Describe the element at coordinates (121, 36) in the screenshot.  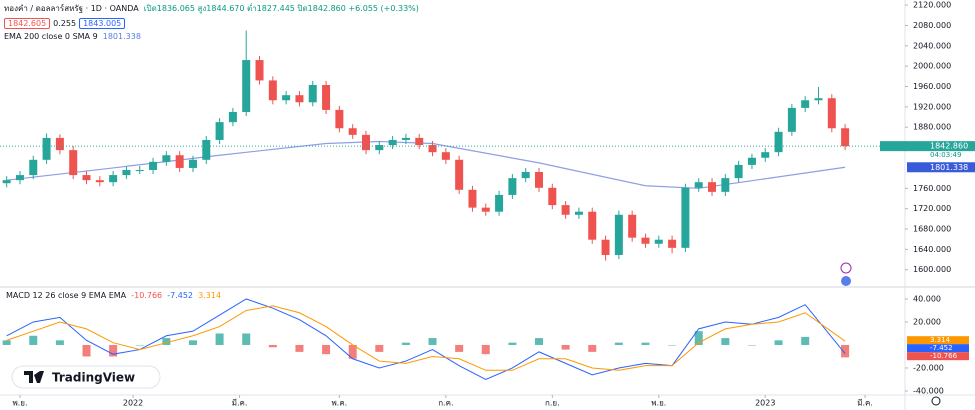
I see `ema-value: 1801.338` at that location.